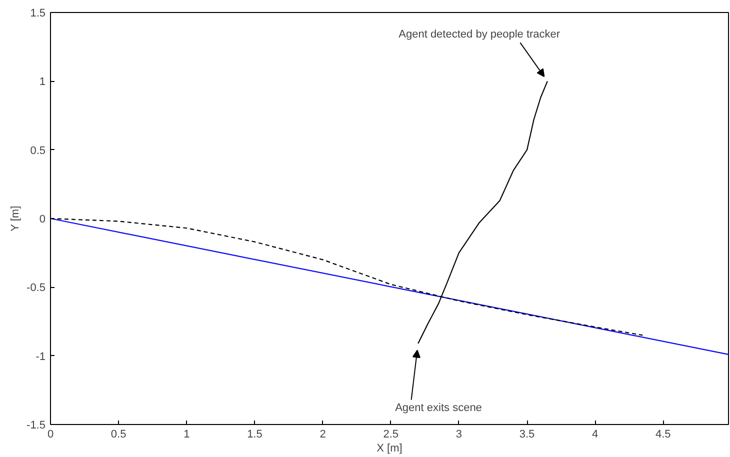  Describe the element at coordinates (41, 356) in the screenshot. I see `y-tick-label: -1` at that location.